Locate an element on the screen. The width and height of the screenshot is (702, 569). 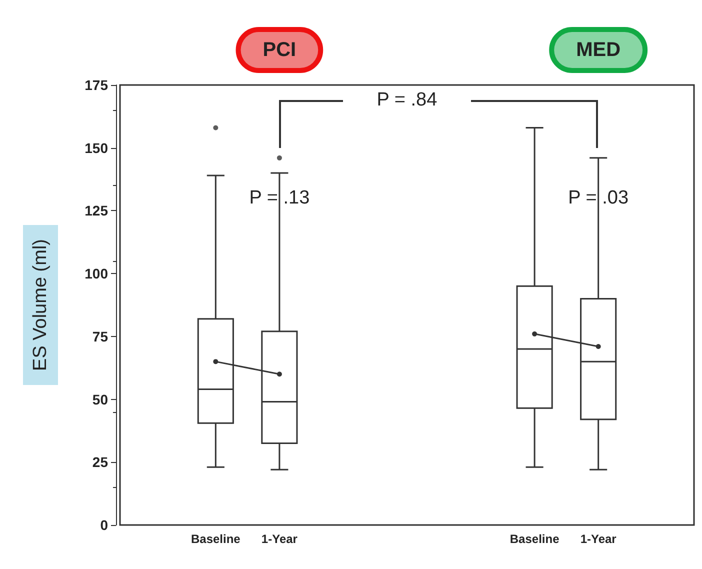
y-tick-label: 175 is located at coordinates (96, 85).